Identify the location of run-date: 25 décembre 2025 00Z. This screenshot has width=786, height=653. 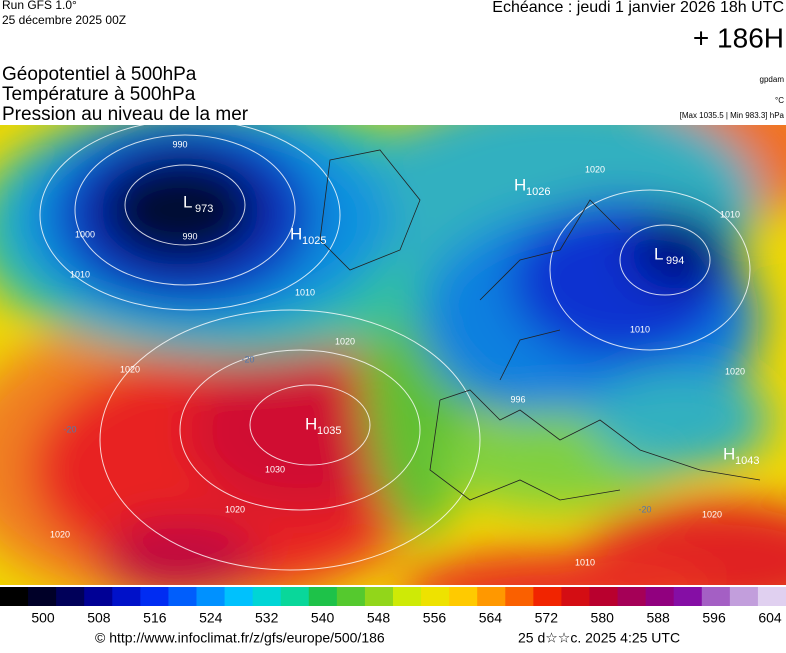
(64, 20).